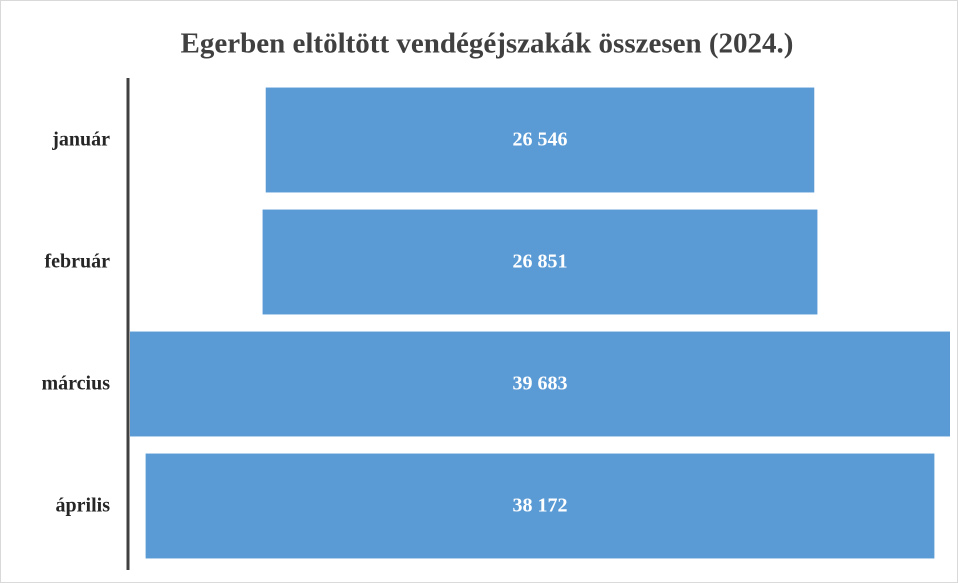 This screenshot has width=958, height=583. Describe the element at coordinates (75, 384) in the screenshot. I see `y-tick-label: március` at that location.